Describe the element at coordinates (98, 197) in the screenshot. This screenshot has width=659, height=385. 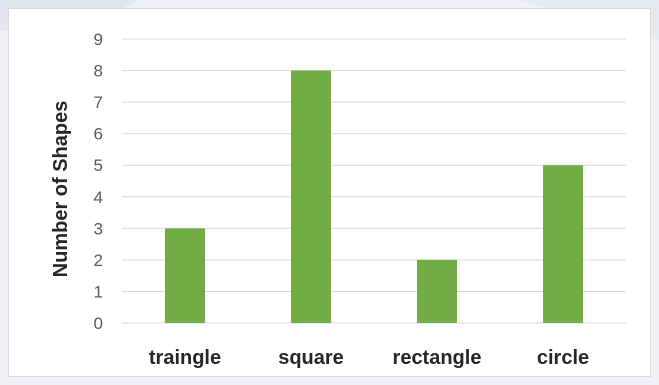
I see `y-tick-label: 4` at that location.